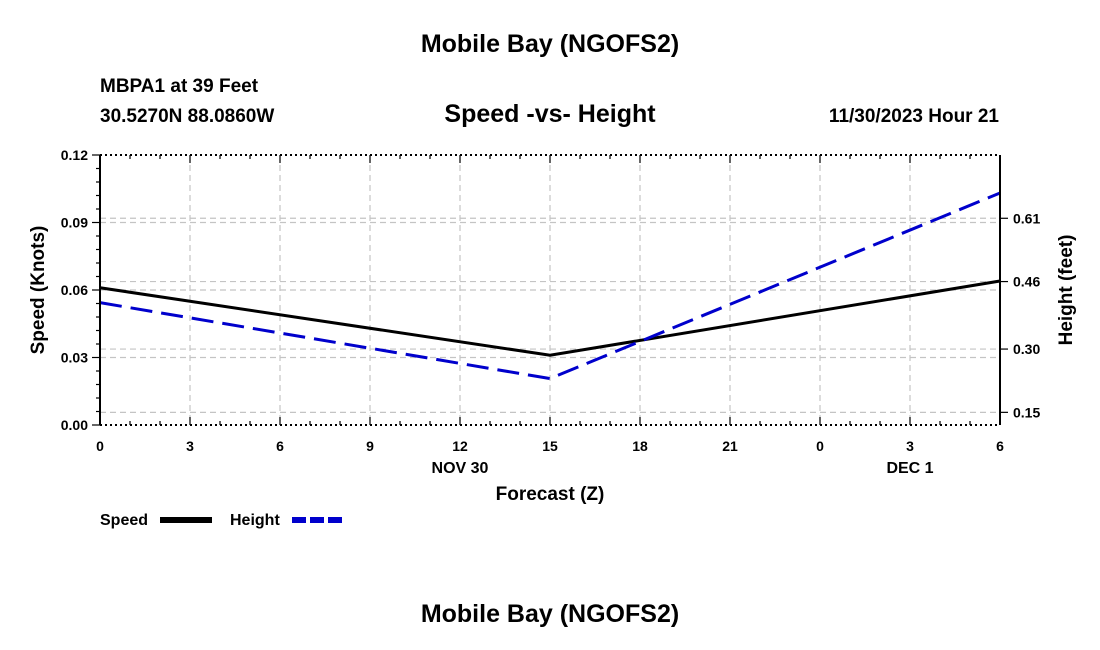 The width and height of the screenshot is (1100, 650). I want to click on x-date-label: DEC 1, so click(909, 468).